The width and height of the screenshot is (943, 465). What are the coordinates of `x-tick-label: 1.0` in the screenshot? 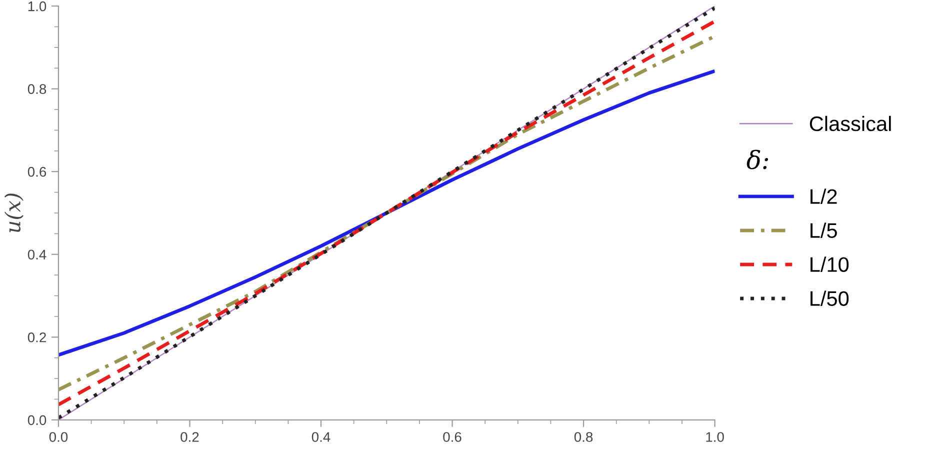 It's located at (715, 437).